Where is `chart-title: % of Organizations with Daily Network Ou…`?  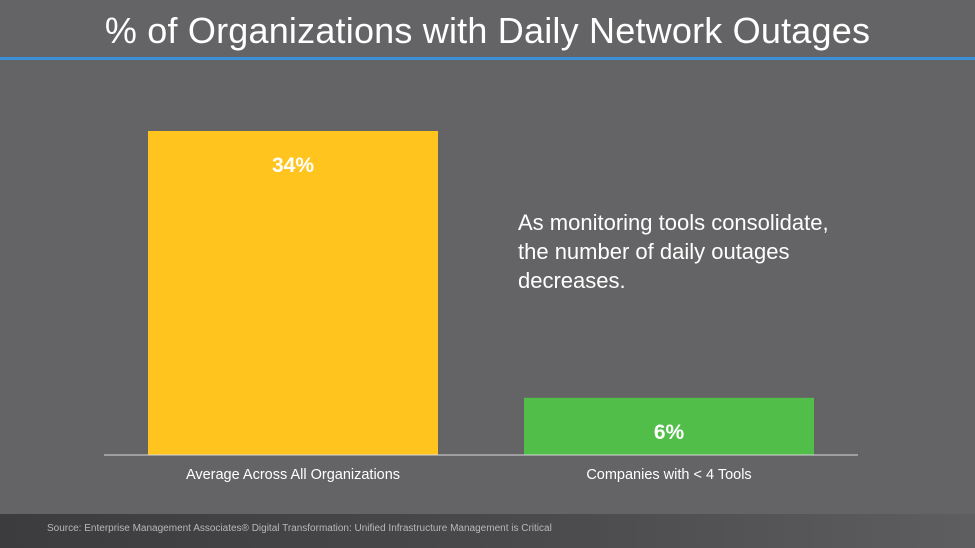 chart-title: % of Organizations with Daily Network Ou… is located at coordinates (487, 30).